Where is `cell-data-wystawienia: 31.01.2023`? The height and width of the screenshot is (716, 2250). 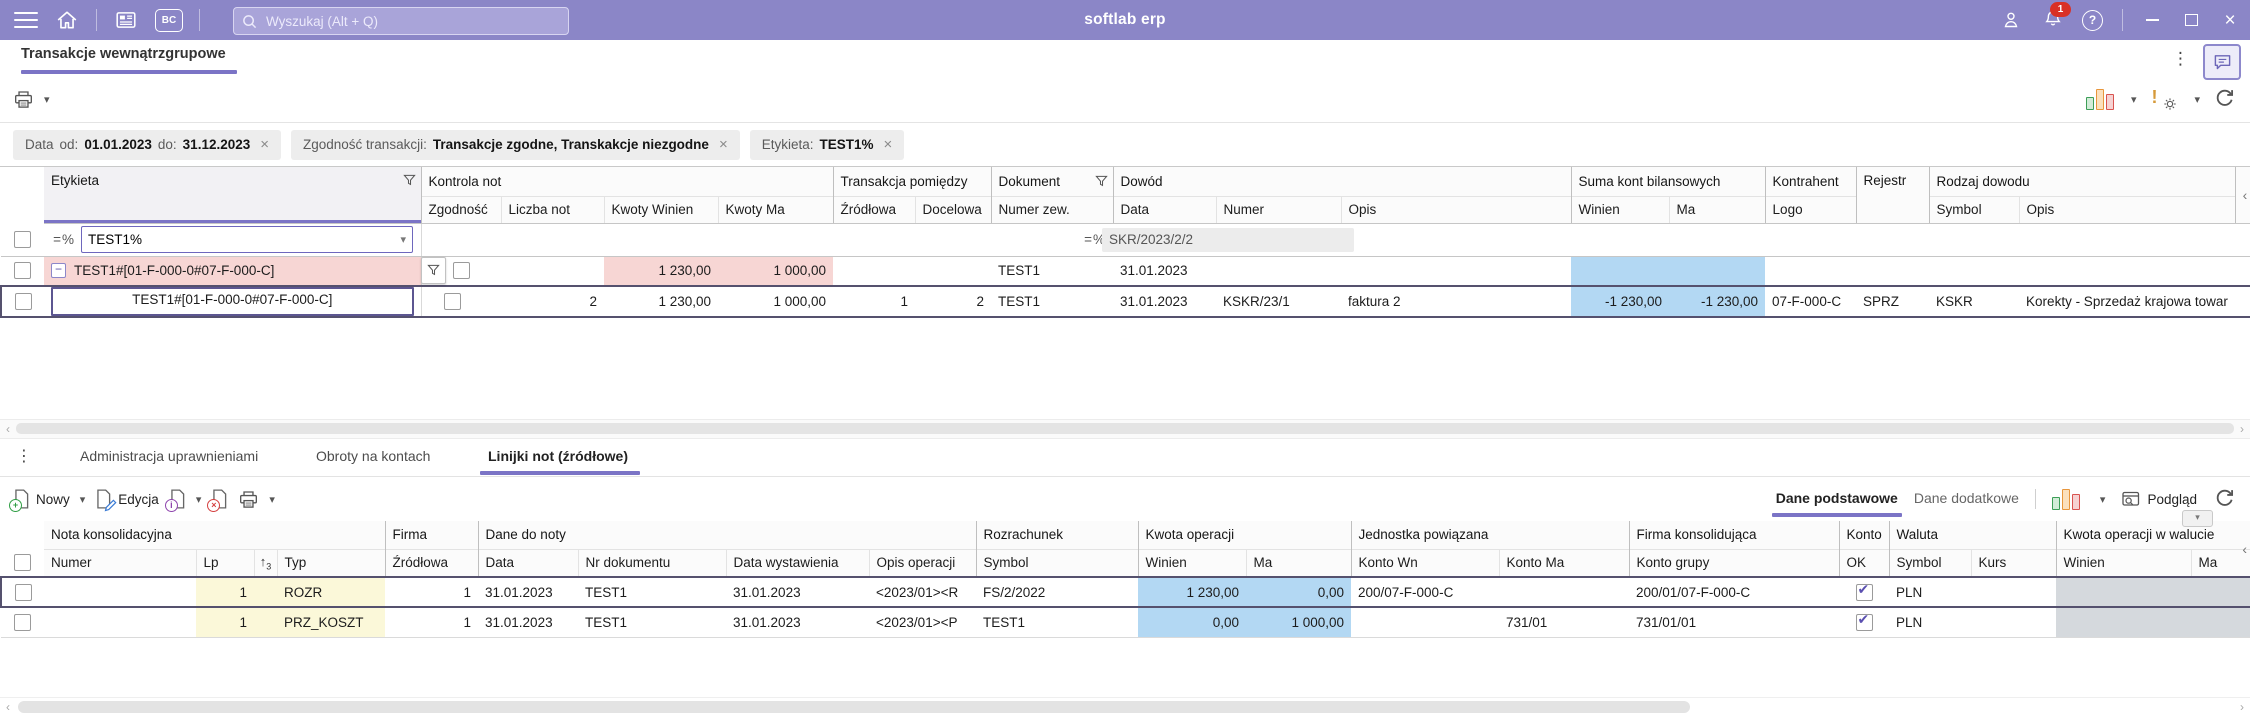 cell-data-wystawienia: 31.01.2023 is located at coordinates (798, 592).